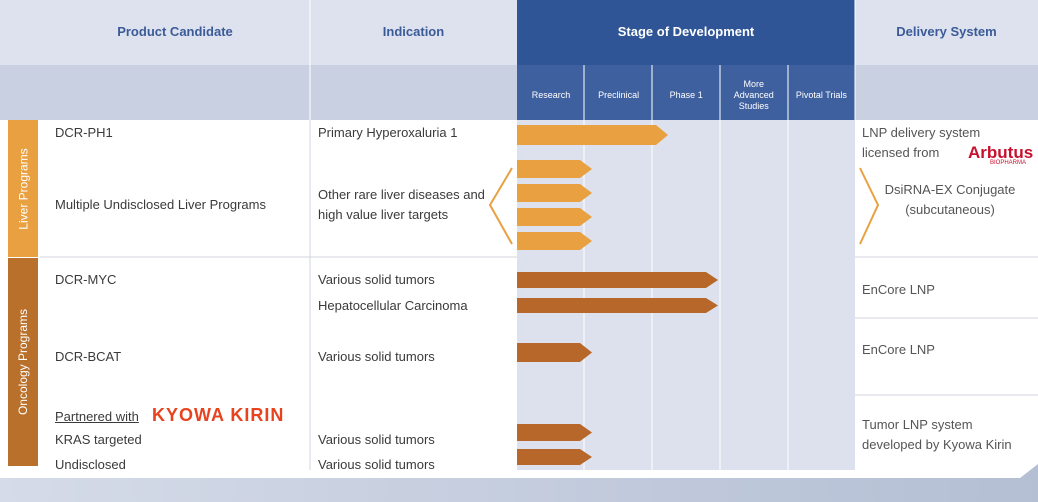 Image resolution: width=1038 pixels, height=502 pixels. Describe the element at coordinates (393, 305) in the screenshot. I see `indication: Hepatocellular Carcinoma` at that location.